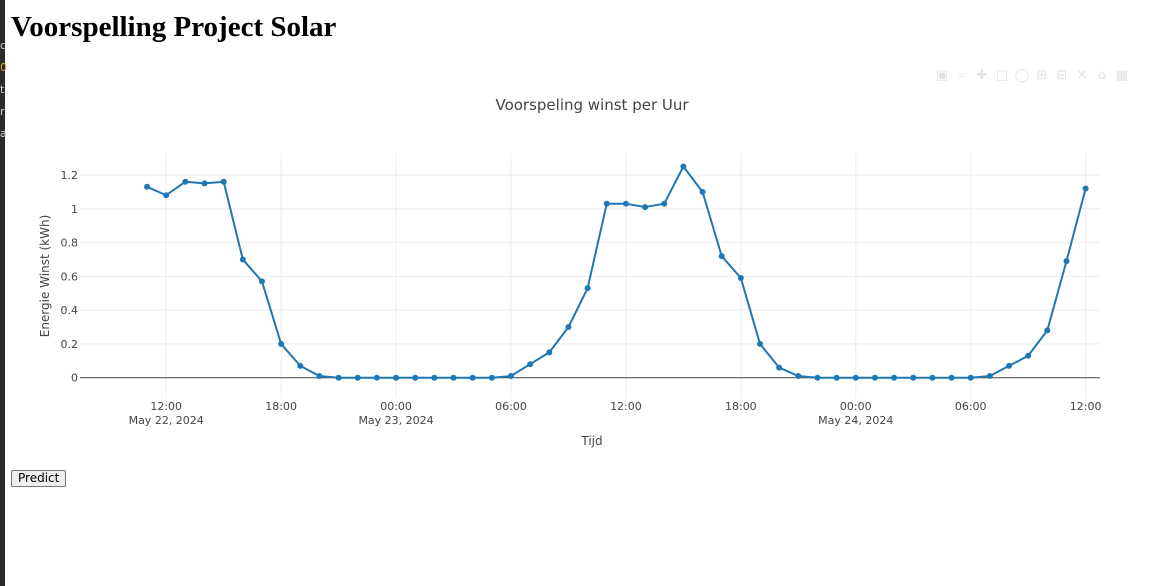 The image size is (1172, 586). I want to click on box-select-icon: □, so click(1002, 75).